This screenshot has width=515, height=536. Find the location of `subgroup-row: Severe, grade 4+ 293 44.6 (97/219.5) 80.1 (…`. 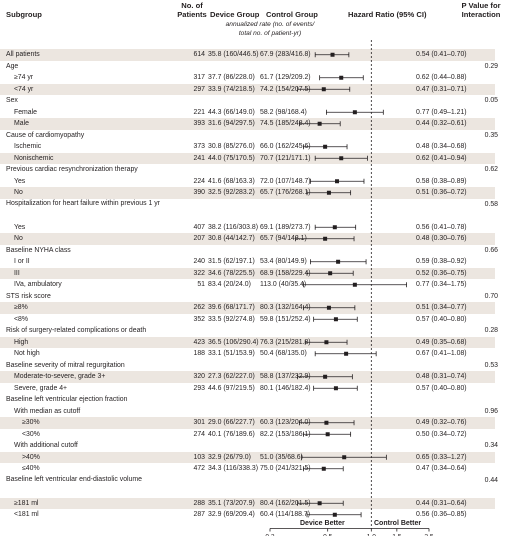

subgroup-row: Severe, grade 4+ 293 44.6 (97/219.5) 80.1 (… is located at coordinates (257, 389).